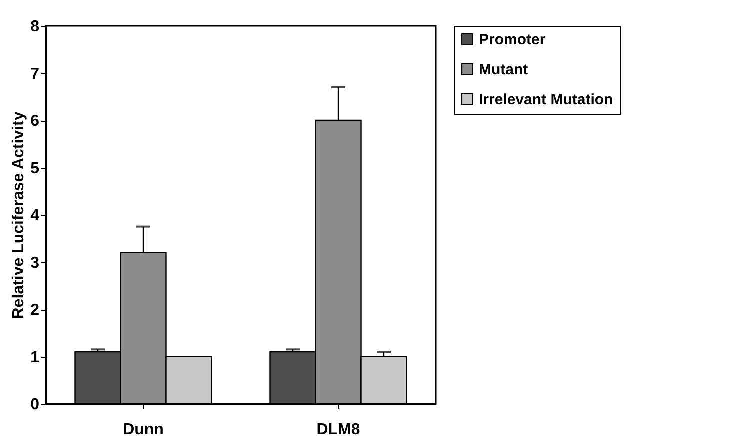 Image resolution: width=752 pixels, height=445 pixels. Describe the element at coordinates (503, 70) in the screenshot. I see `legend-label: Mutant` at that location.